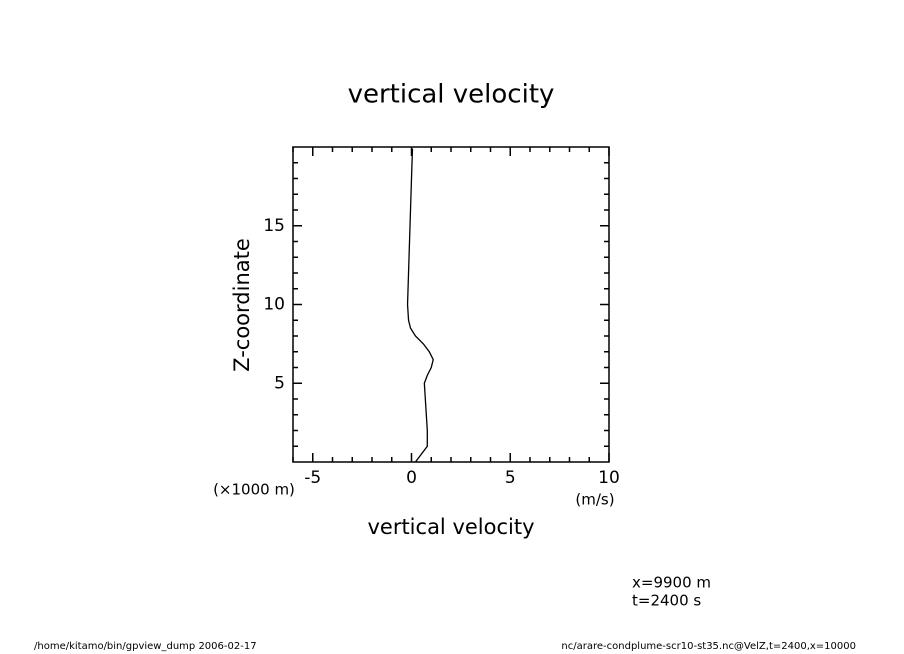  What do you see at coordinates (274, 226) in the screenshot?
I see `y-tick-label: 15` at bounding box center [274, 226].